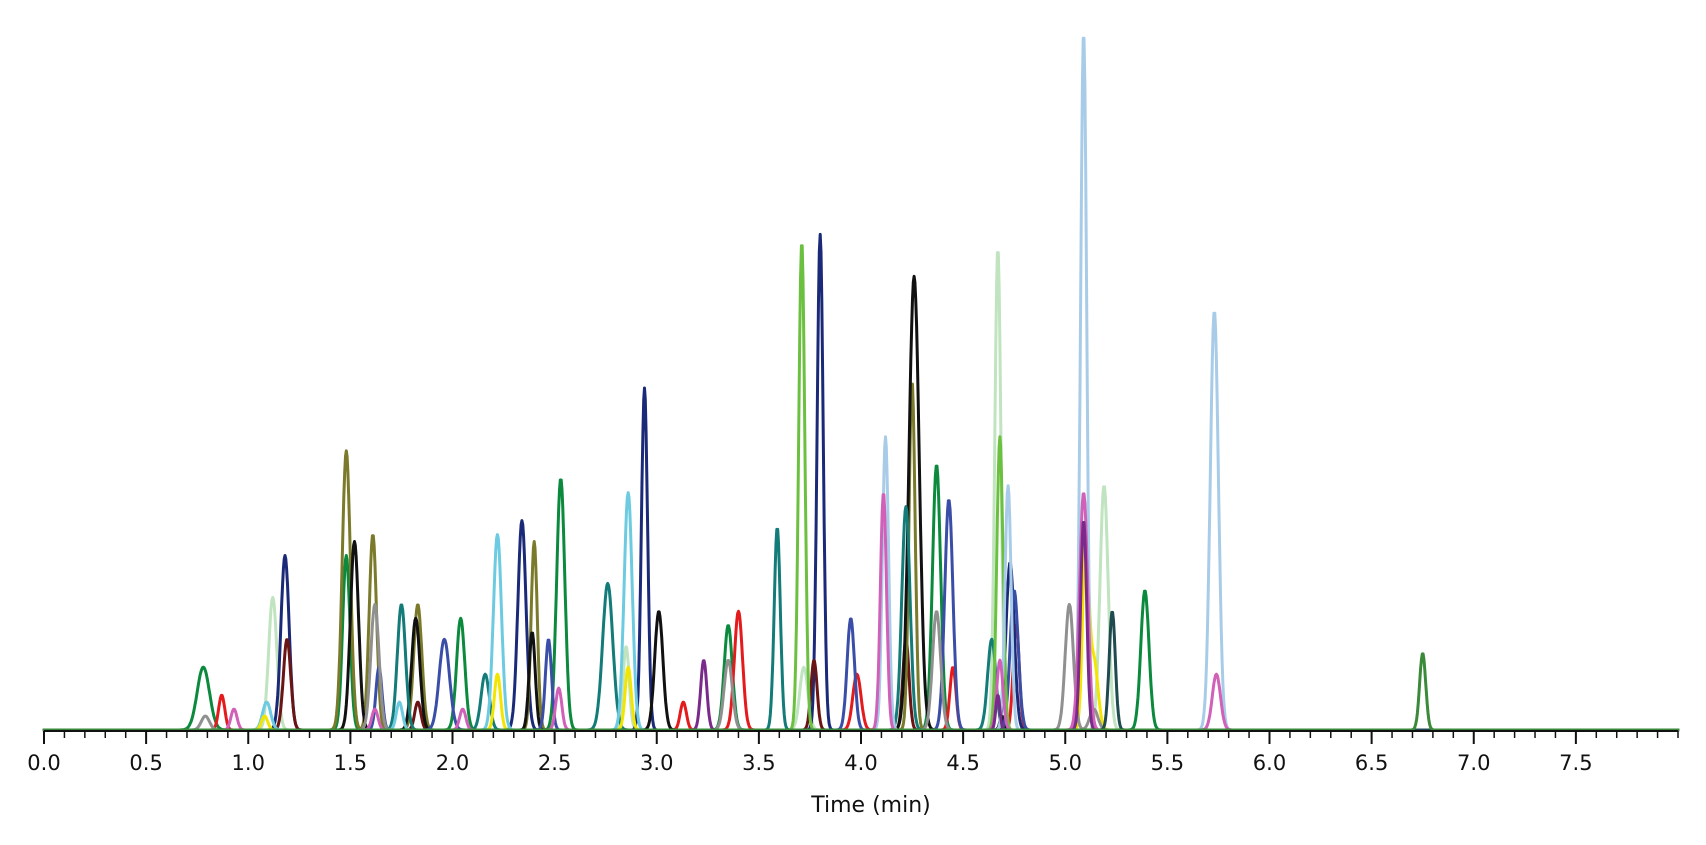 The image size is (1706, 845). What do you see at coordinates (1371, 763) in the screenshot?
I see `x-tick-label: 6.5` at bounding box center [1371, 763].